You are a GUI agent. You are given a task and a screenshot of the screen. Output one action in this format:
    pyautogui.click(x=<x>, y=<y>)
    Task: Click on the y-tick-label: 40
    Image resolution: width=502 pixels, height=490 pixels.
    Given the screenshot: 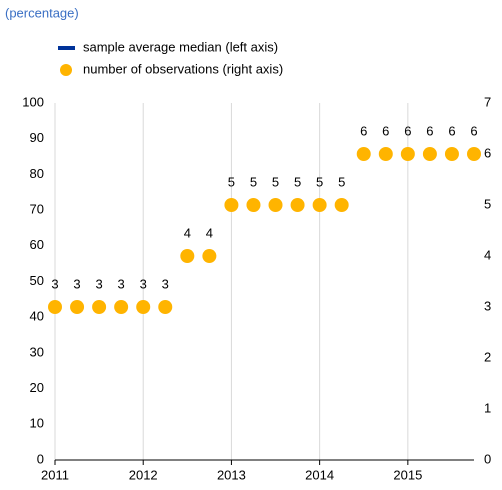 What is the action you would take?
    pyautogui.click(x=37, y=316)
    